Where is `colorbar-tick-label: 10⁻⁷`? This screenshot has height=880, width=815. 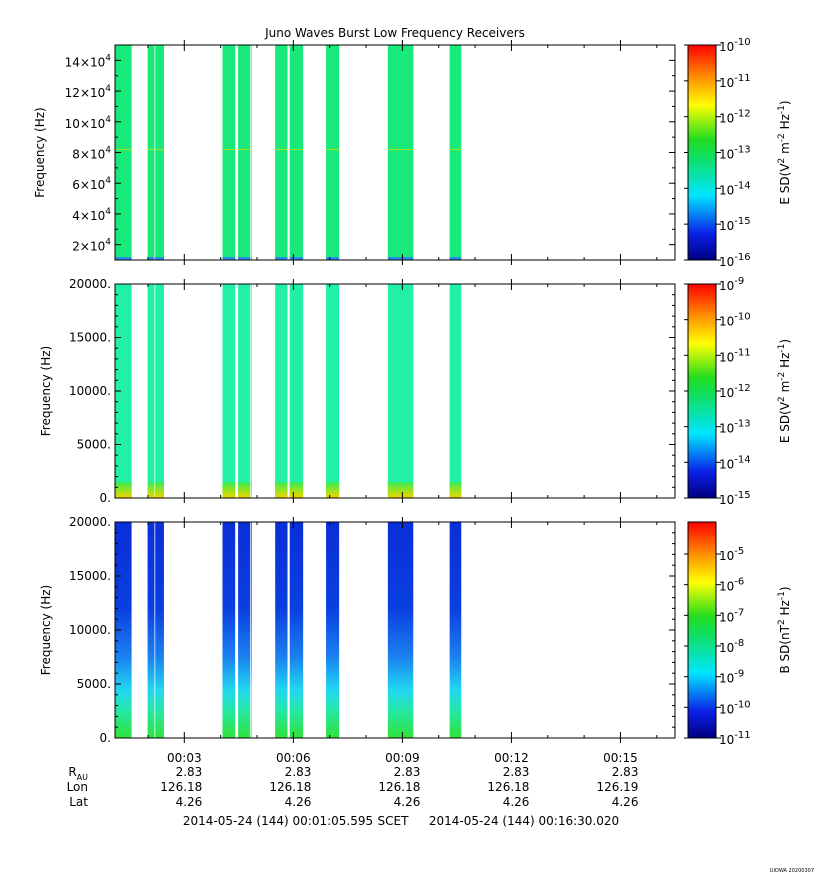
colorbar-tick-label: 10⁻⁷ is located at coordinates (731, 615).